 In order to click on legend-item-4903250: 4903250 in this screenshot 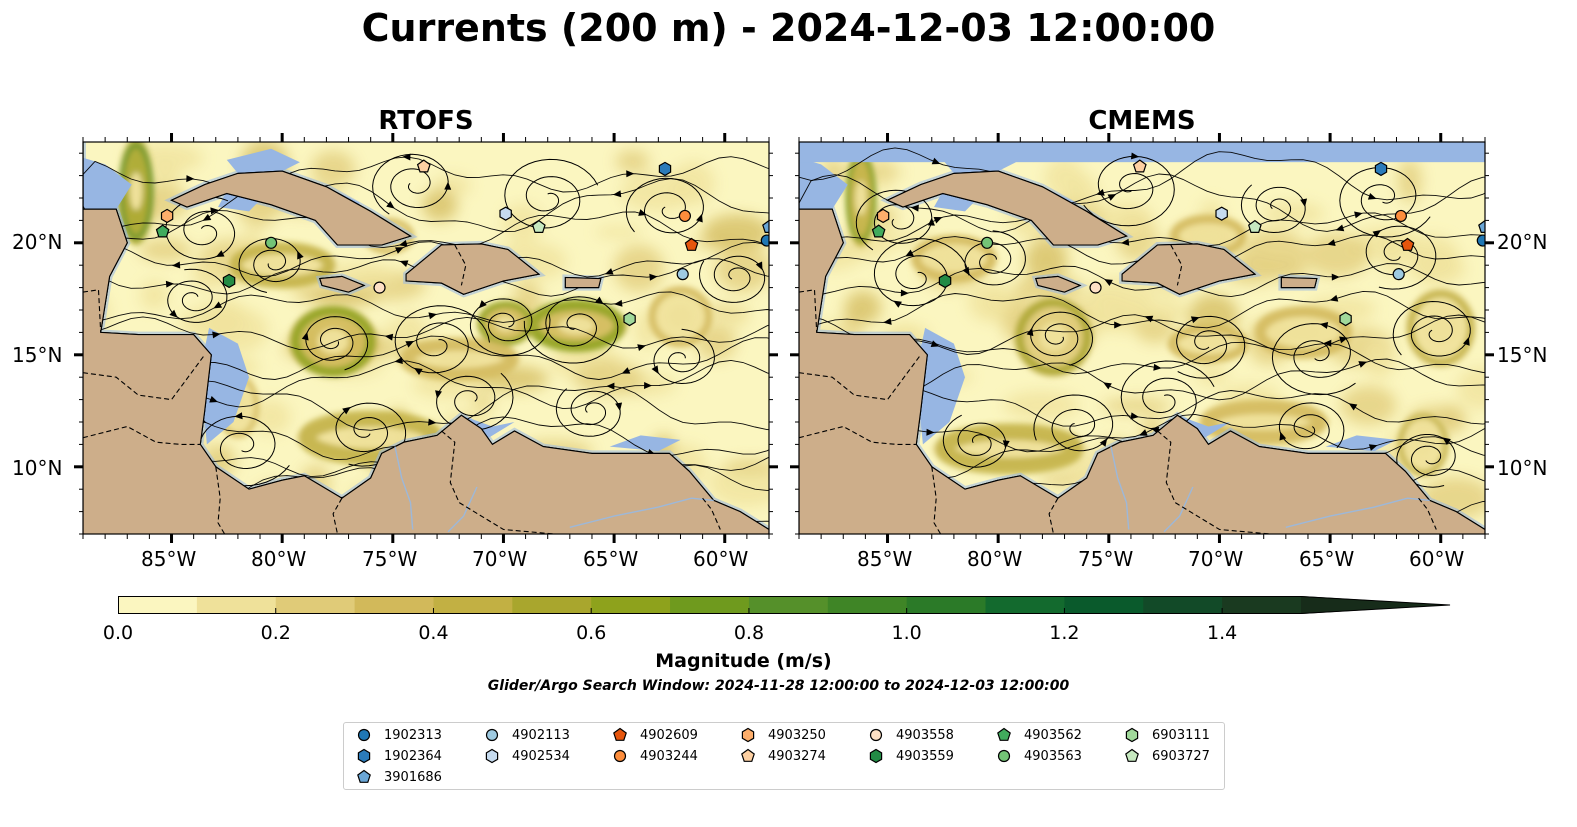, I will do `click(783, 735)`.